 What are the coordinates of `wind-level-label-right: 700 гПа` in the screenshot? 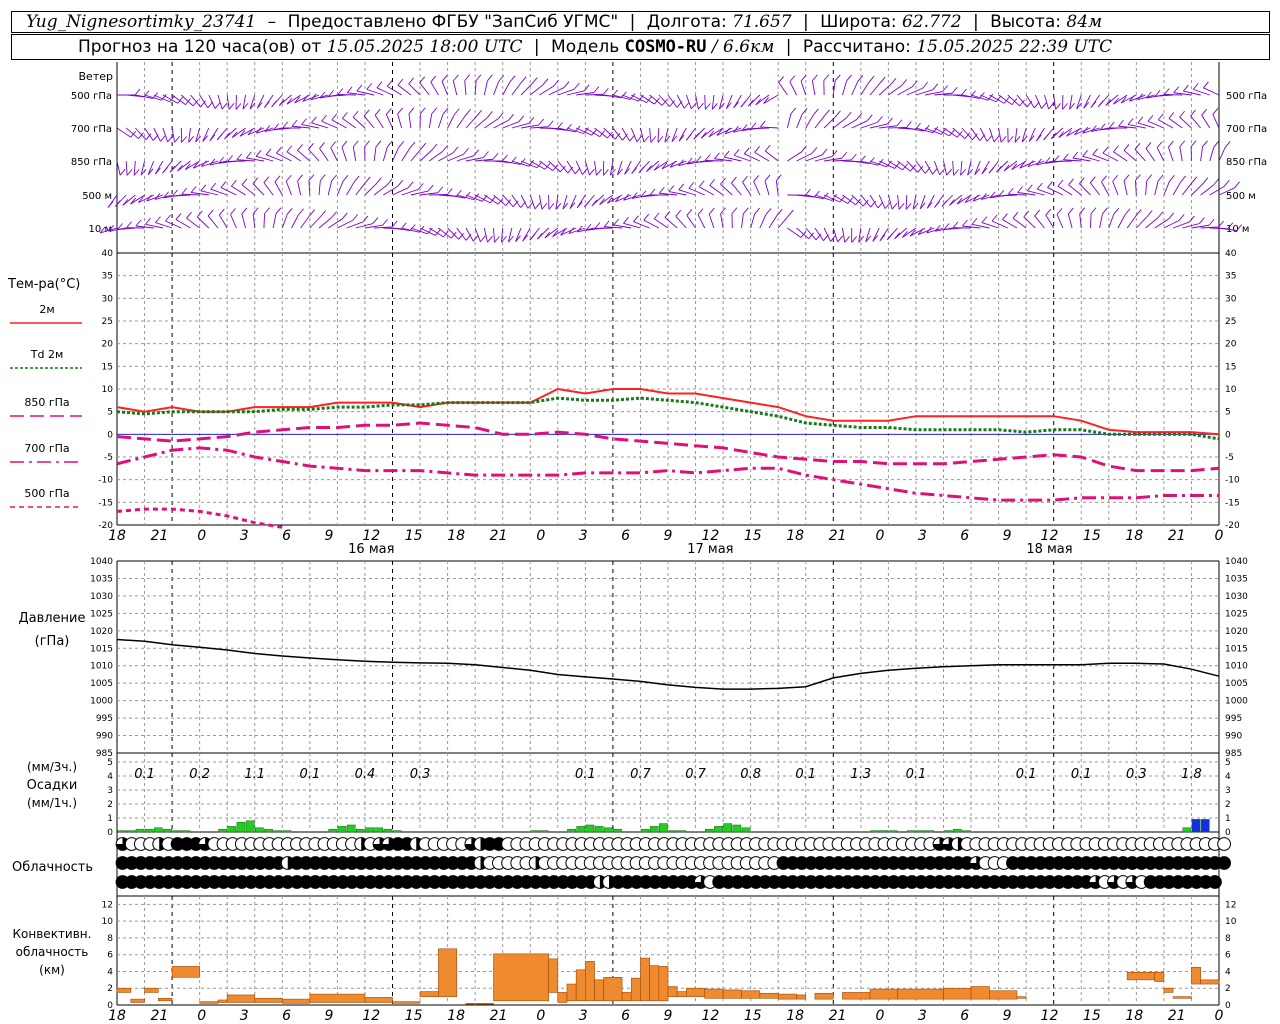 It's located at (1246, 129).